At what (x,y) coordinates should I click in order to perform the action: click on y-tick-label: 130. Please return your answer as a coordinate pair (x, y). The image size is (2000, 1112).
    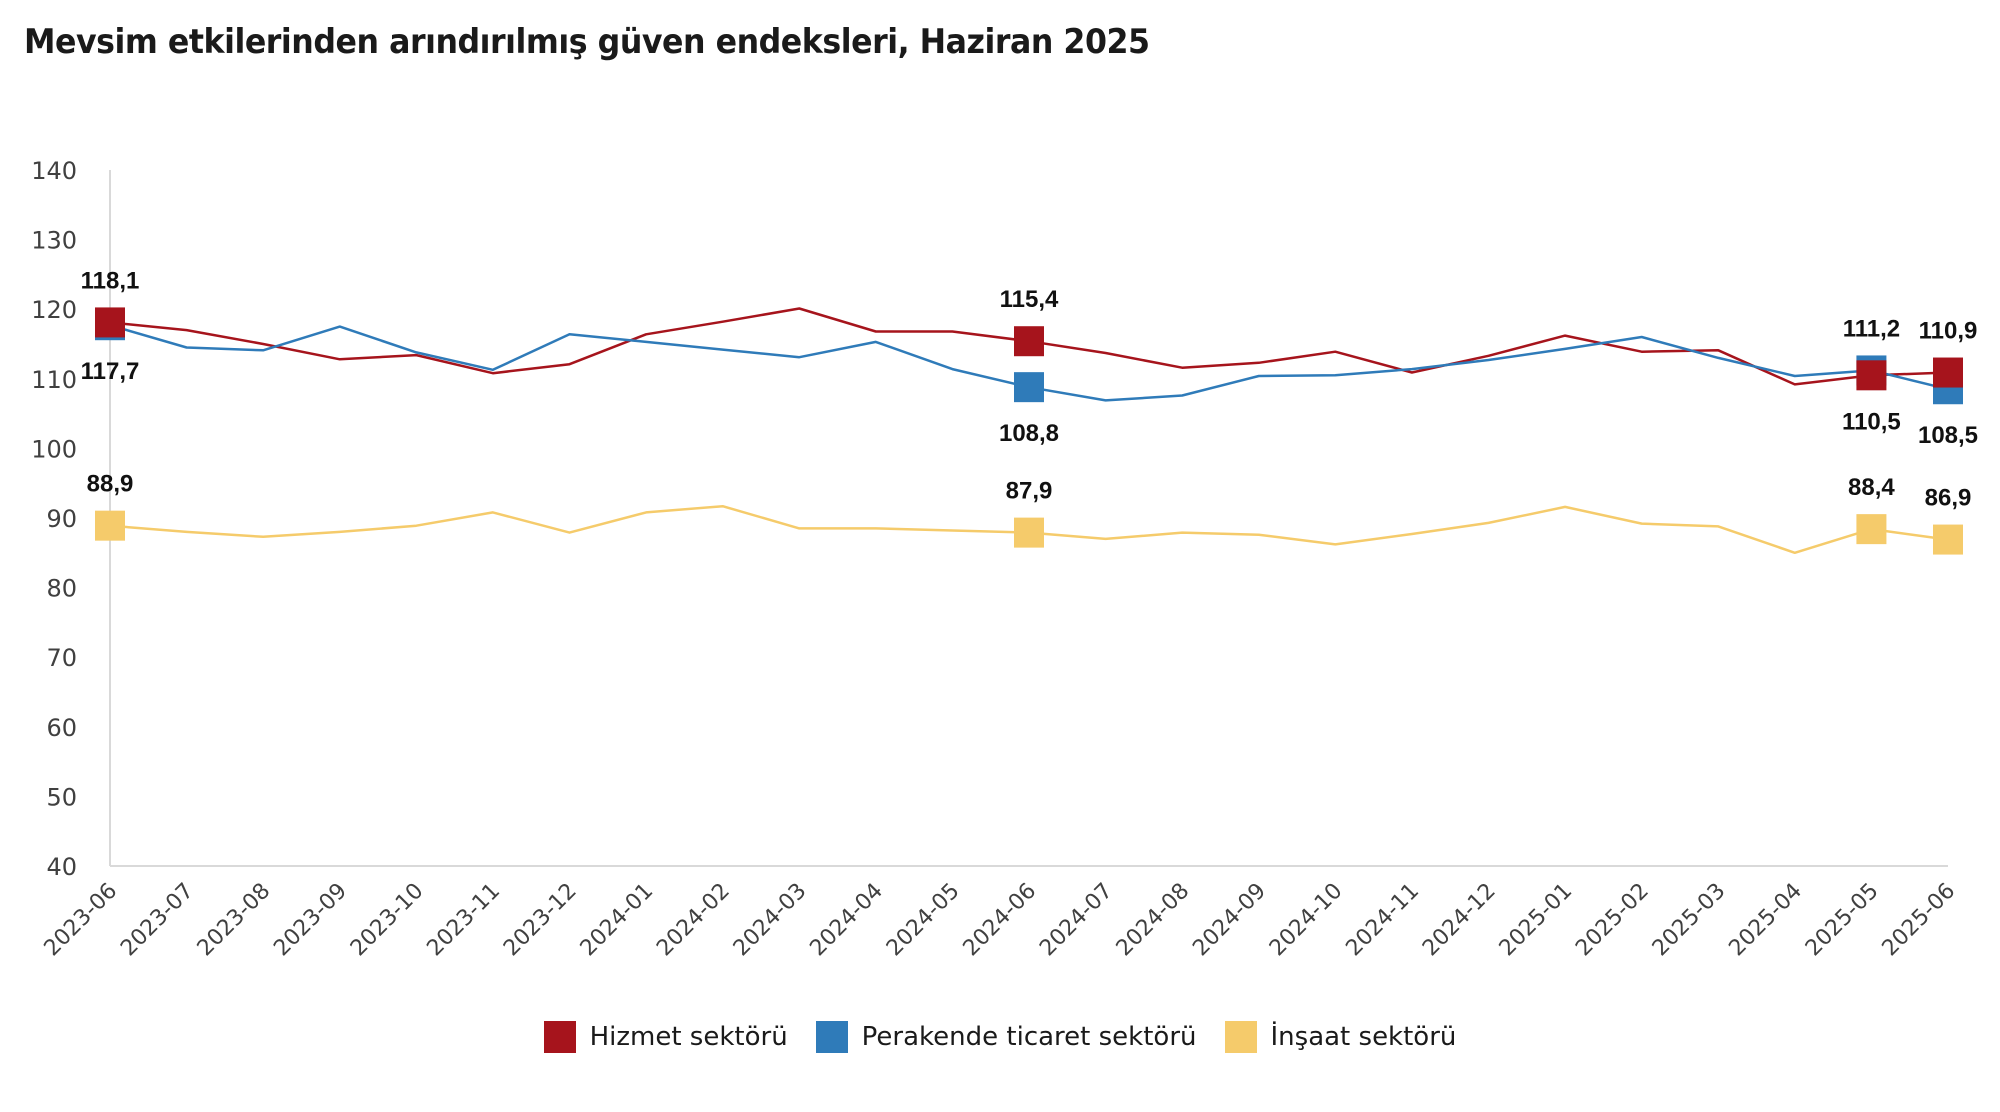
    Looking at the image, I should click on (54, 241).